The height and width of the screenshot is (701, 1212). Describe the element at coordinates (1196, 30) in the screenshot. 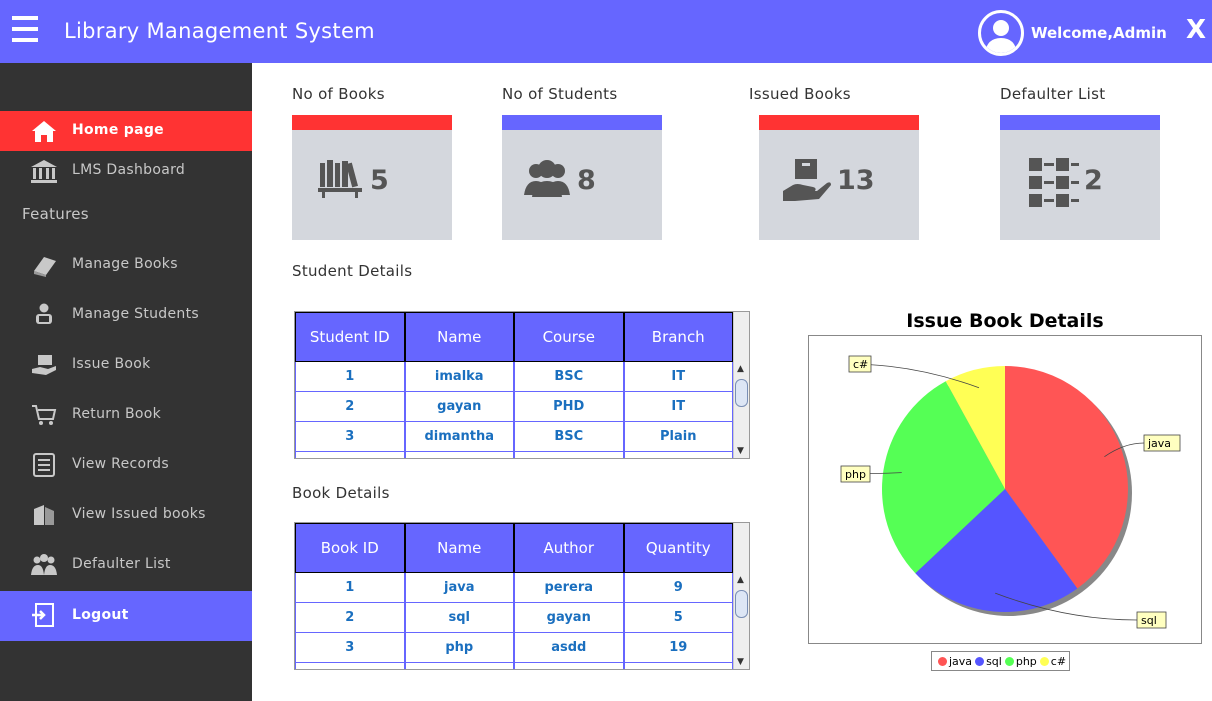

I see `close-button: X` at that location.